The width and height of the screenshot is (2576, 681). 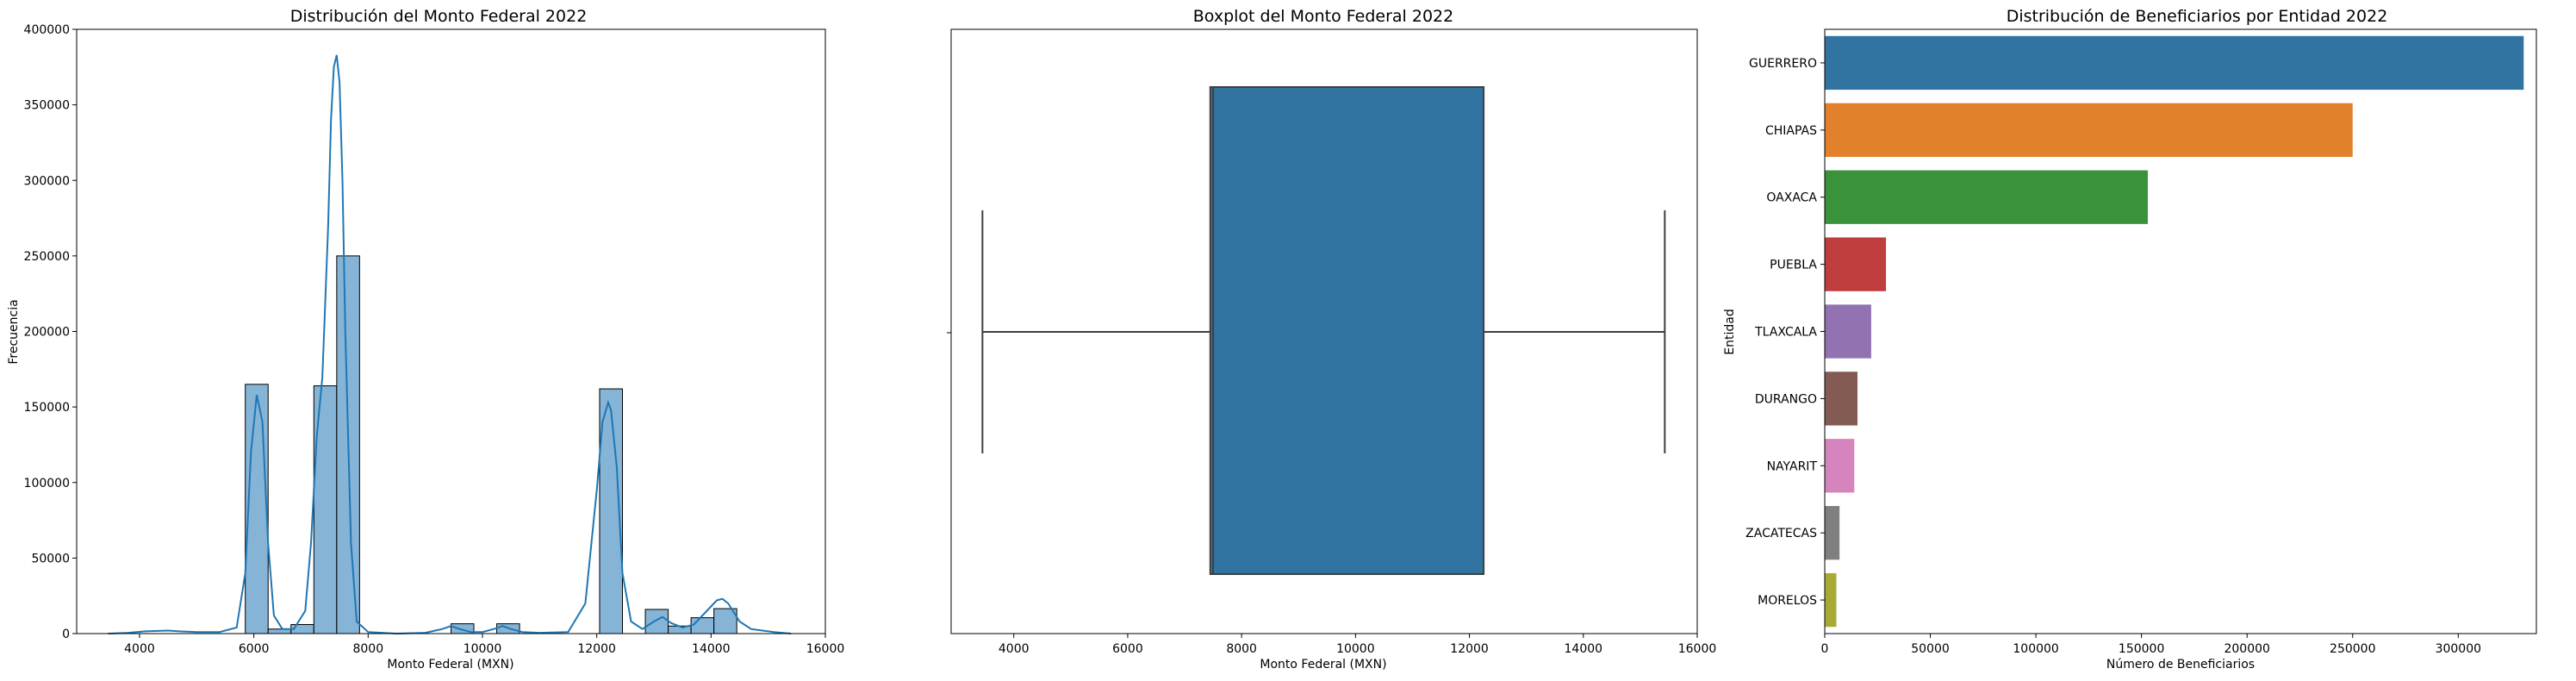 What do you see at coordinates (47, 333) in the screenshot?
I see `histogram-y-tick-label: 200000` at bounding box center [47, 333].